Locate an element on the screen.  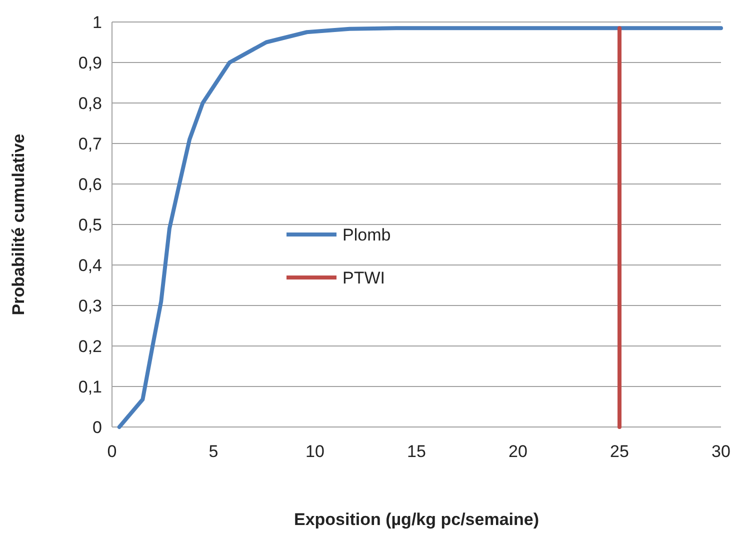
y-tick-label: 1 is located at coordinates (97, 22).